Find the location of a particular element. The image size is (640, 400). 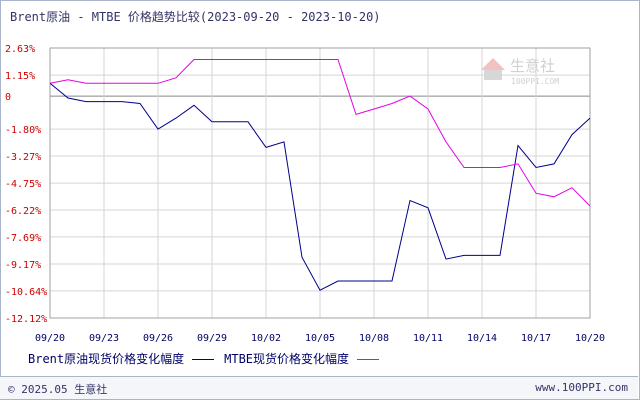

x-tick-label: 10/05 is located at coordinates (320, 338).